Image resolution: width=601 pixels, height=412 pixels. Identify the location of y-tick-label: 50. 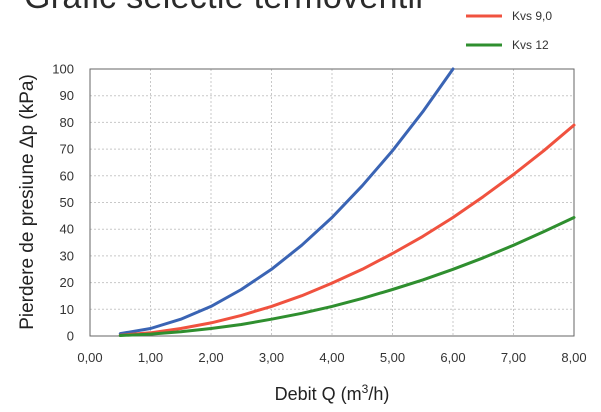
(67, 202).